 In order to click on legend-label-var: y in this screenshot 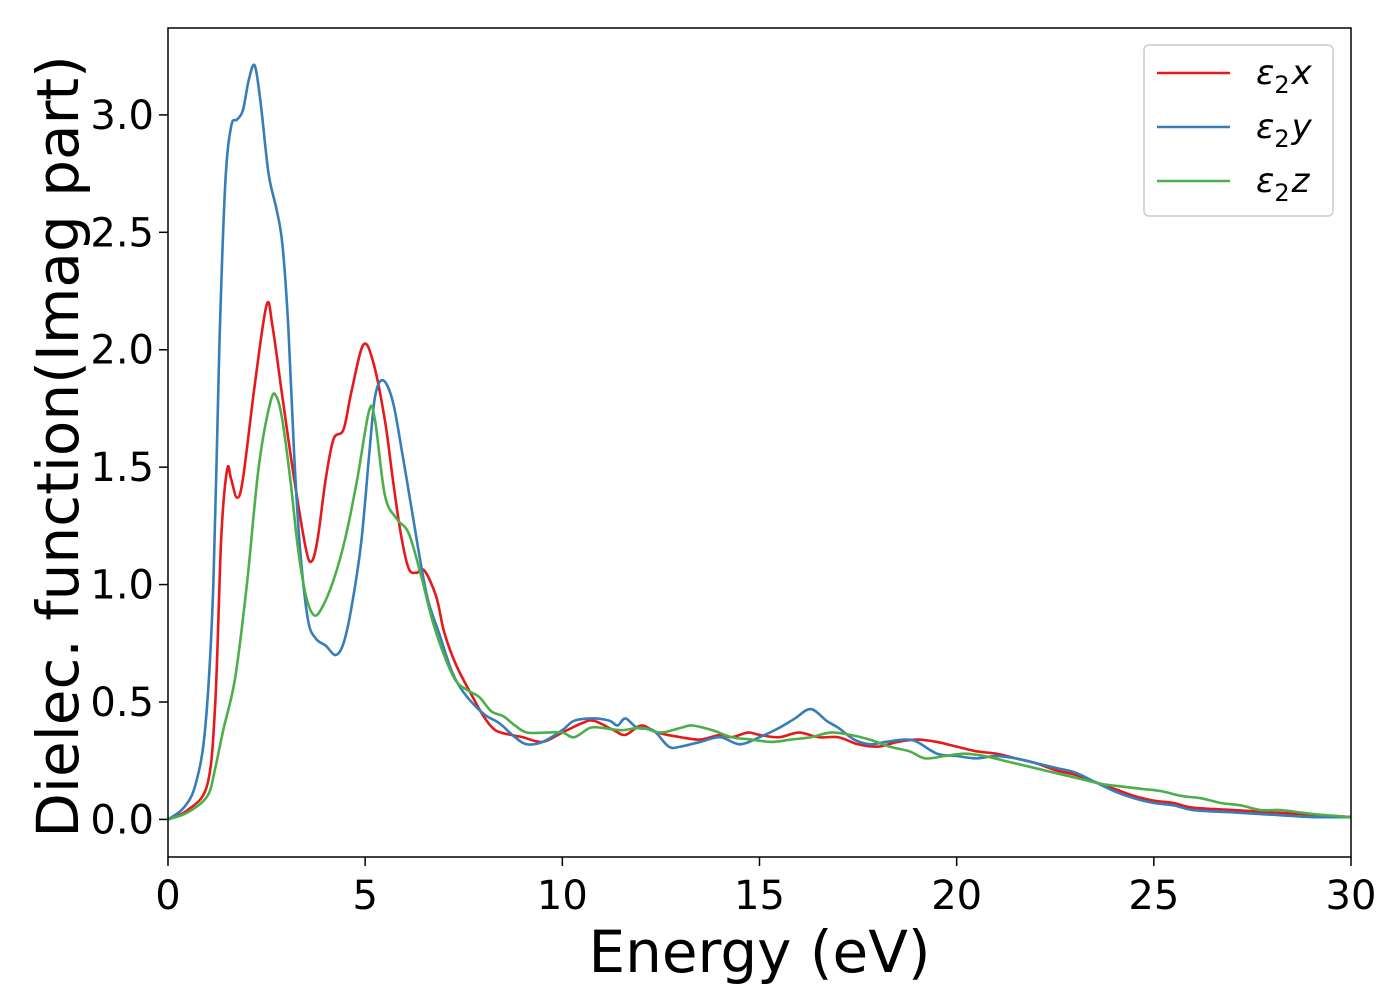, I will do `click(1302, 127)`.